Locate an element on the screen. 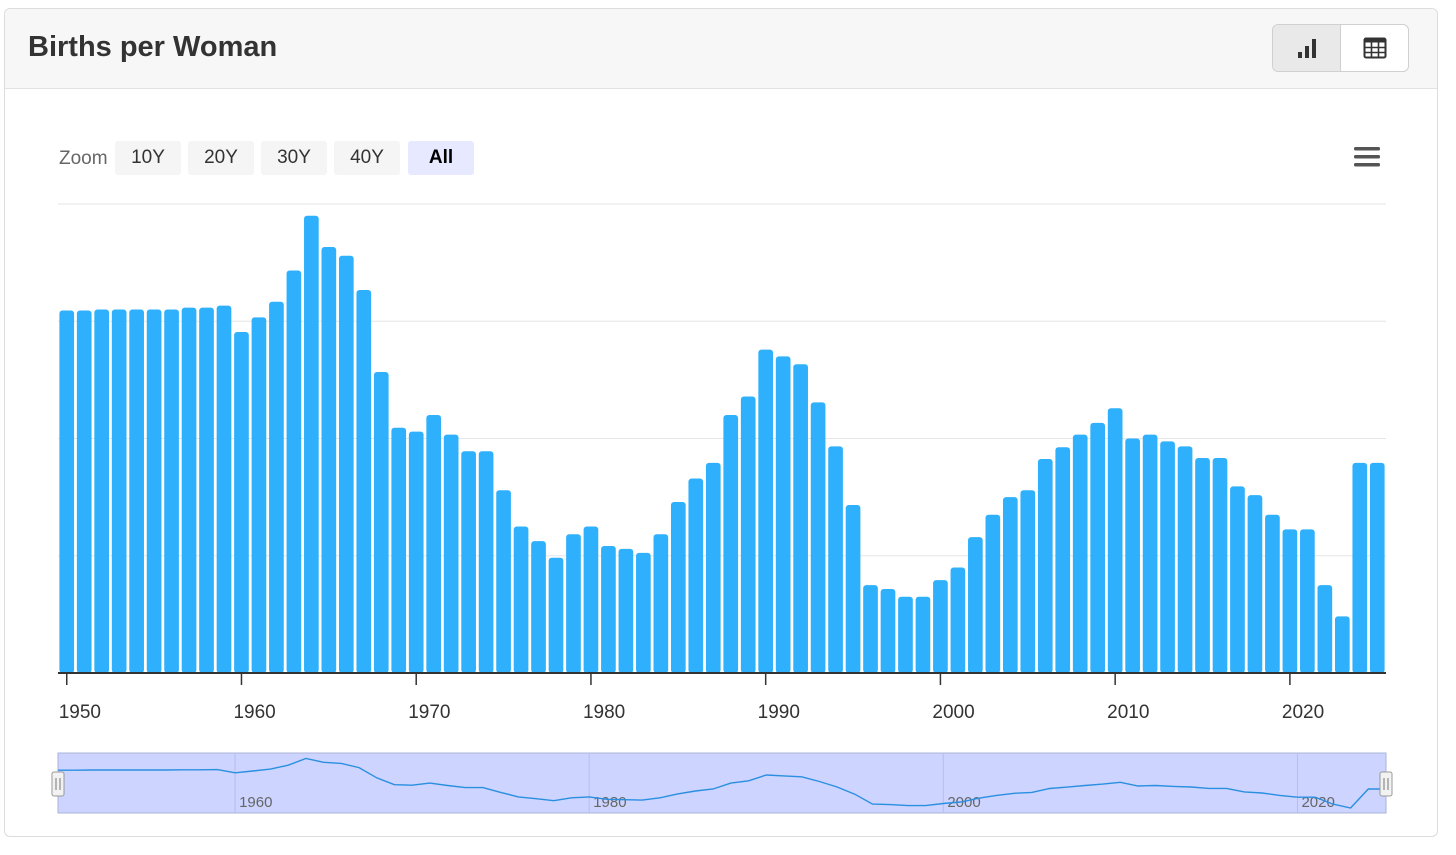  bar-1995 is located at coordinates (853, 588).